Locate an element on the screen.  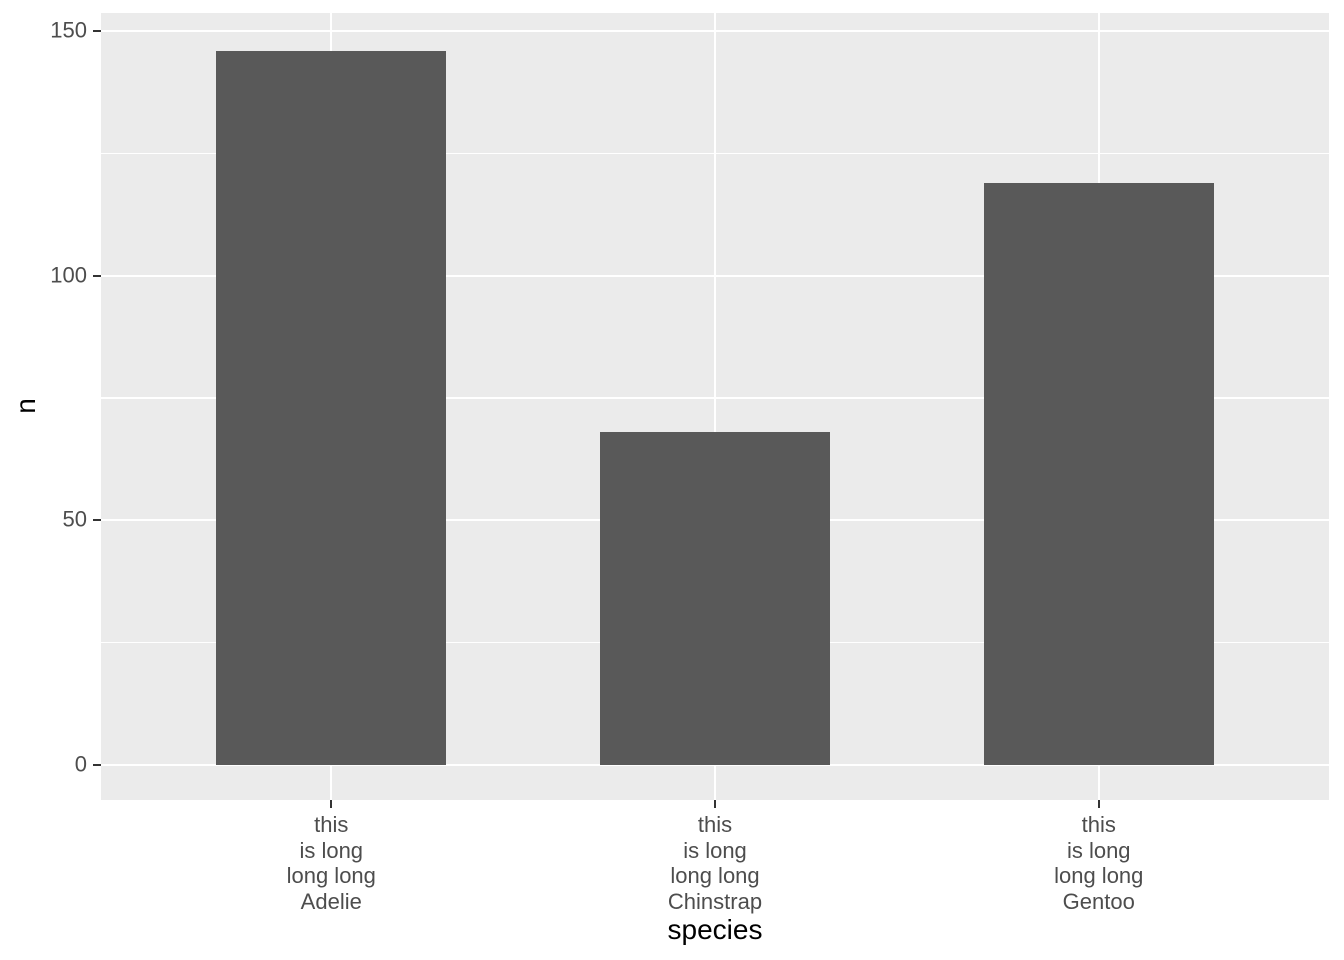
y-tick-label-150: 150 is located at coordinates (68, 30).